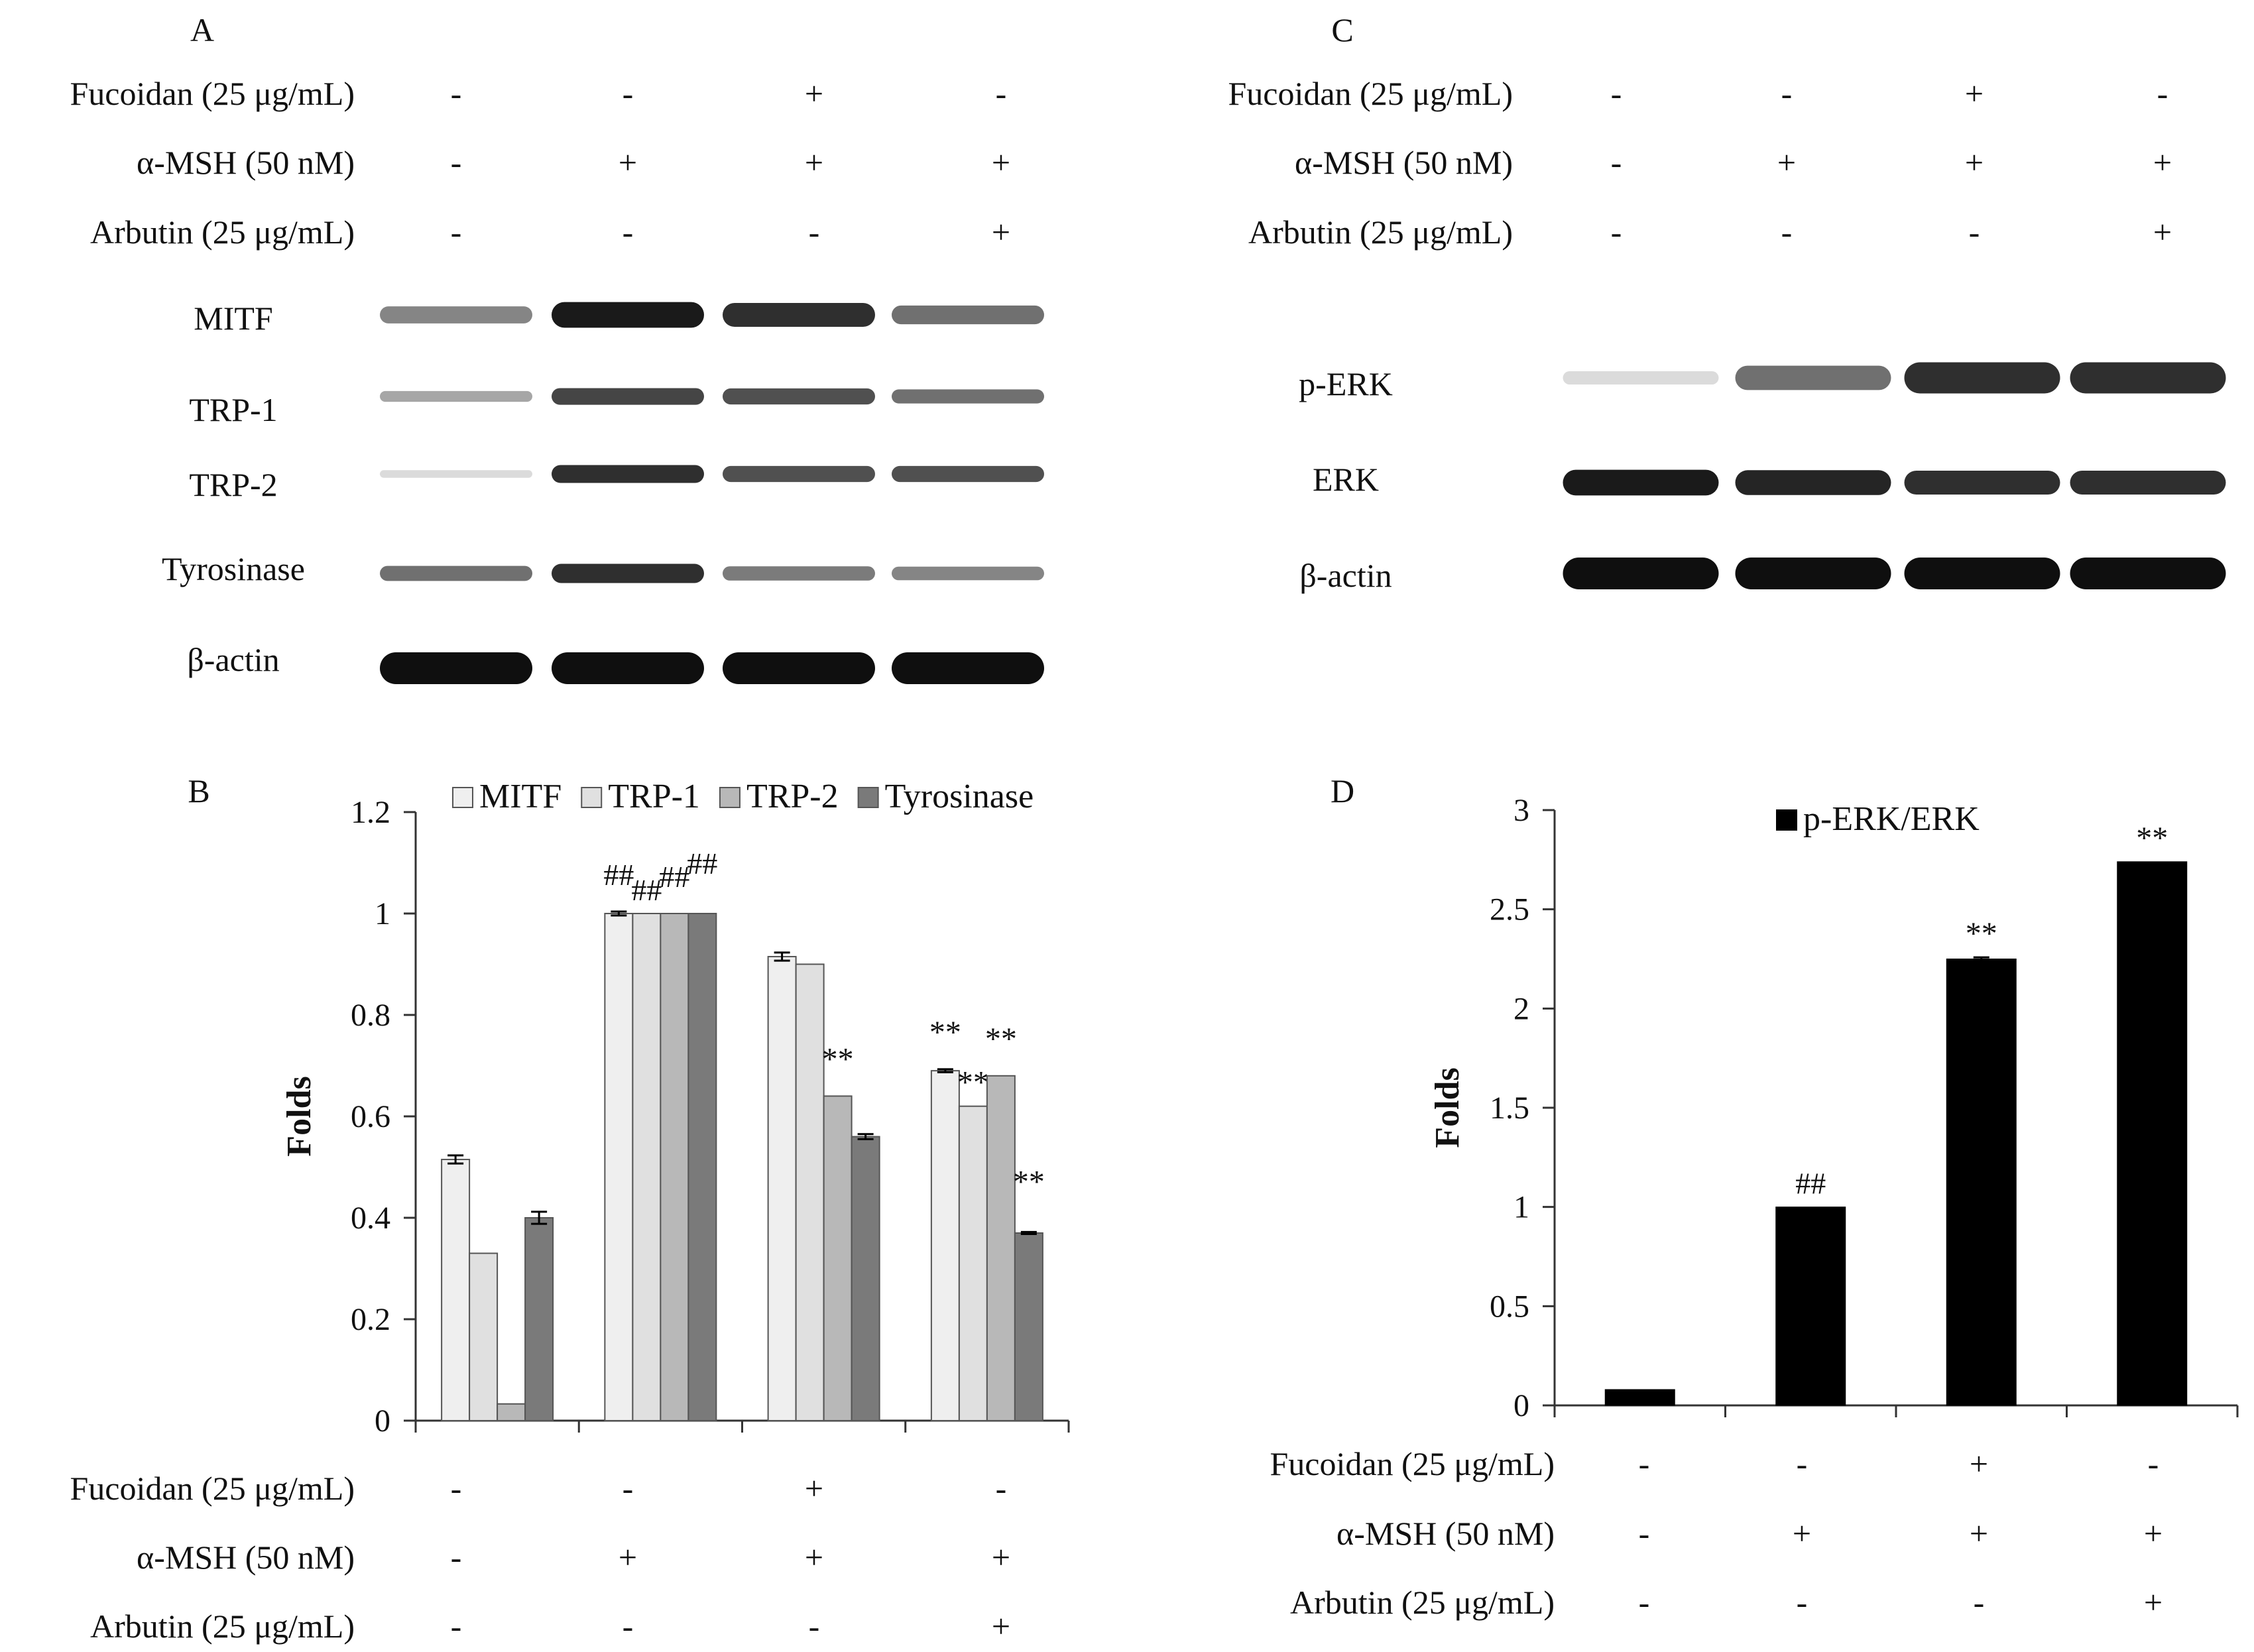 The image size is (2254, 1652). What do you see at coordinates (1342, 29) in the screenshot?
I see `panel-label-c: C` at bounding box center [1342, 29].